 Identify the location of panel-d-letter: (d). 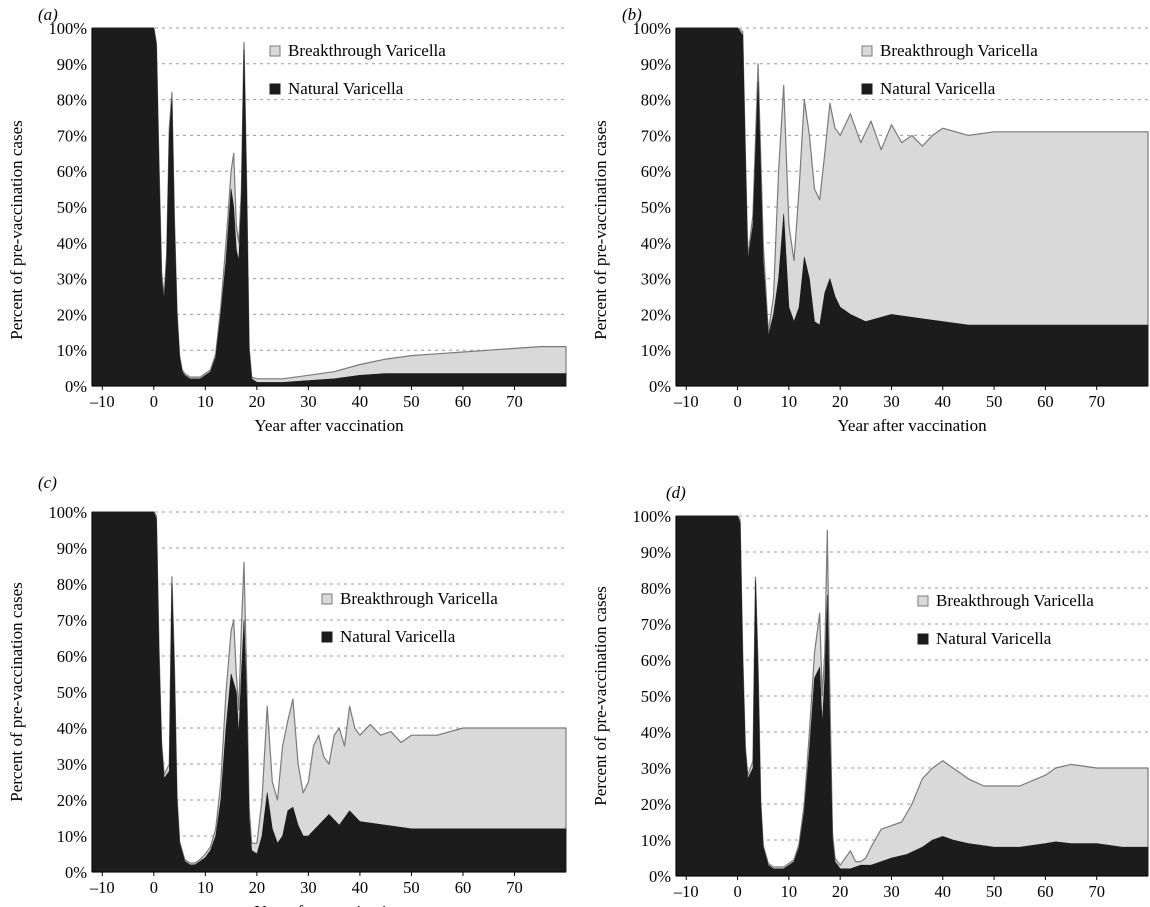
(676, 492).